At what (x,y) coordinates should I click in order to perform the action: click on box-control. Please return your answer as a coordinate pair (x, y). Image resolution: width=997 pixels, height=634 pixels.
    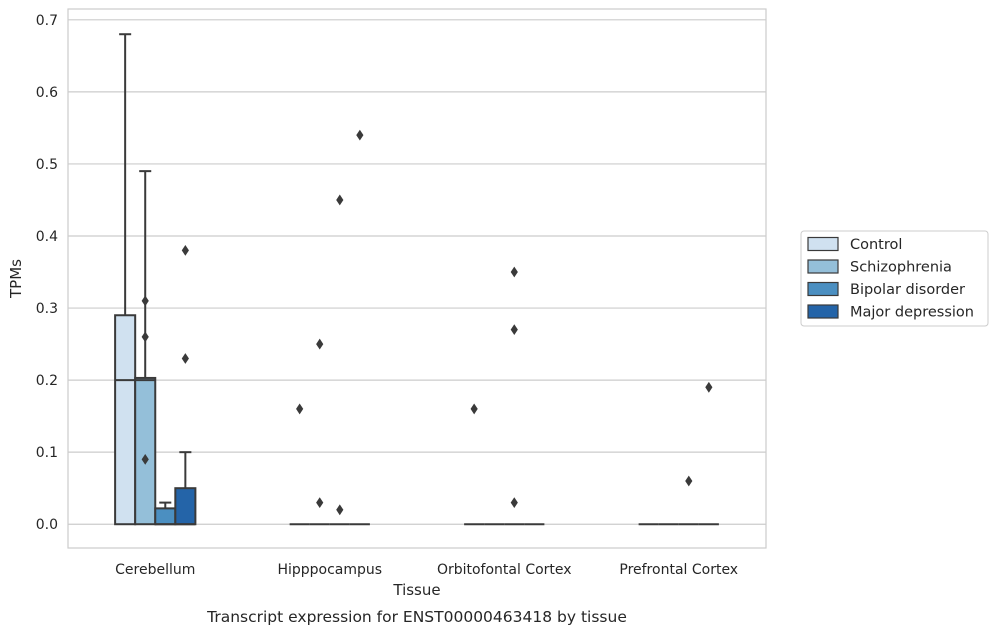
    Looking at the image, I should click on (125, 279).